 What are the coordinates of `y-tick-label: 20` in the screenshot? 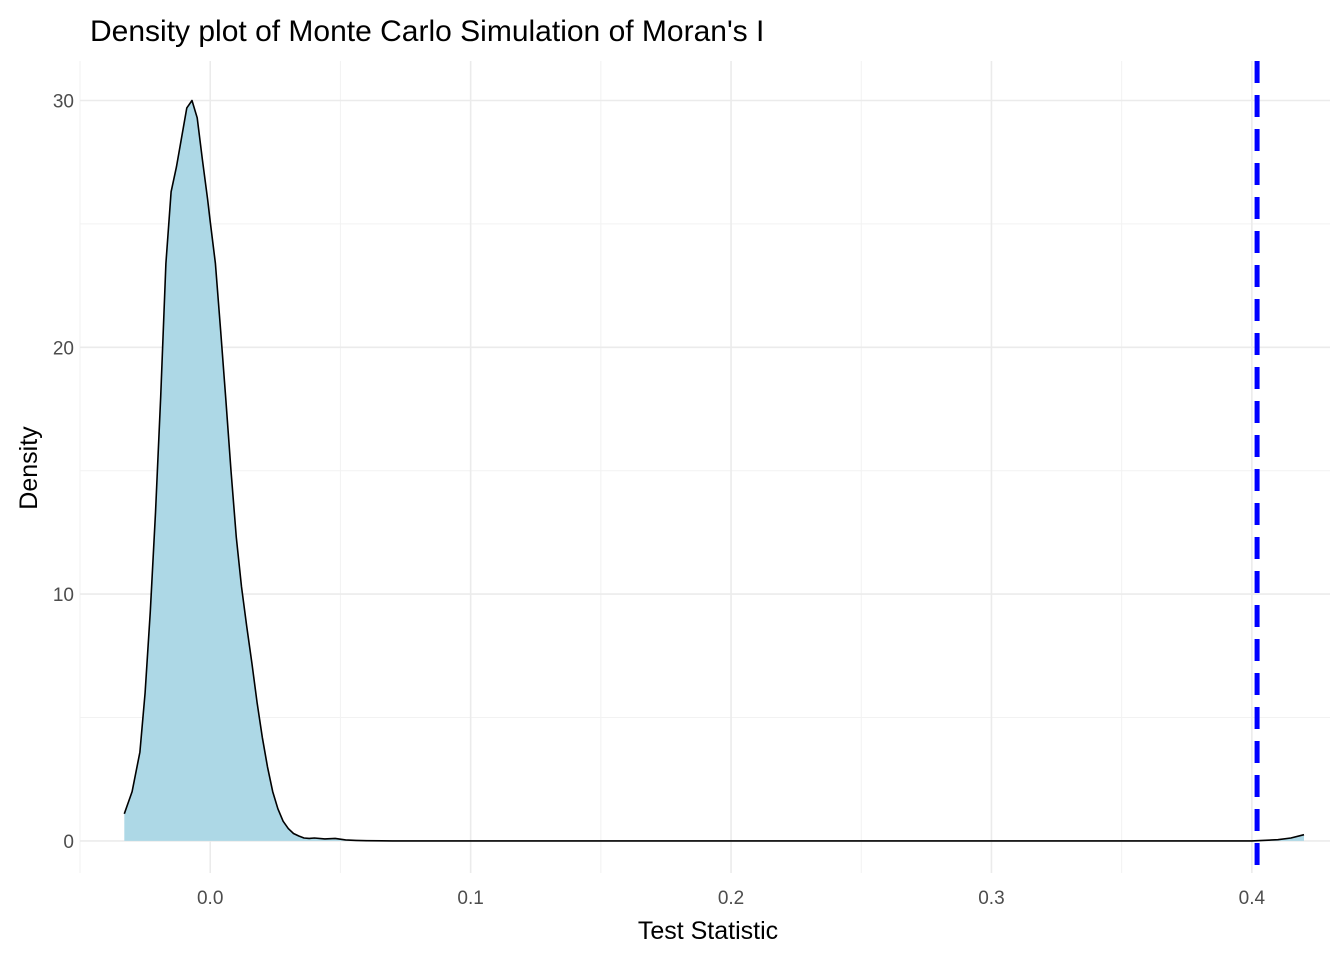 It's located at (63, 348).